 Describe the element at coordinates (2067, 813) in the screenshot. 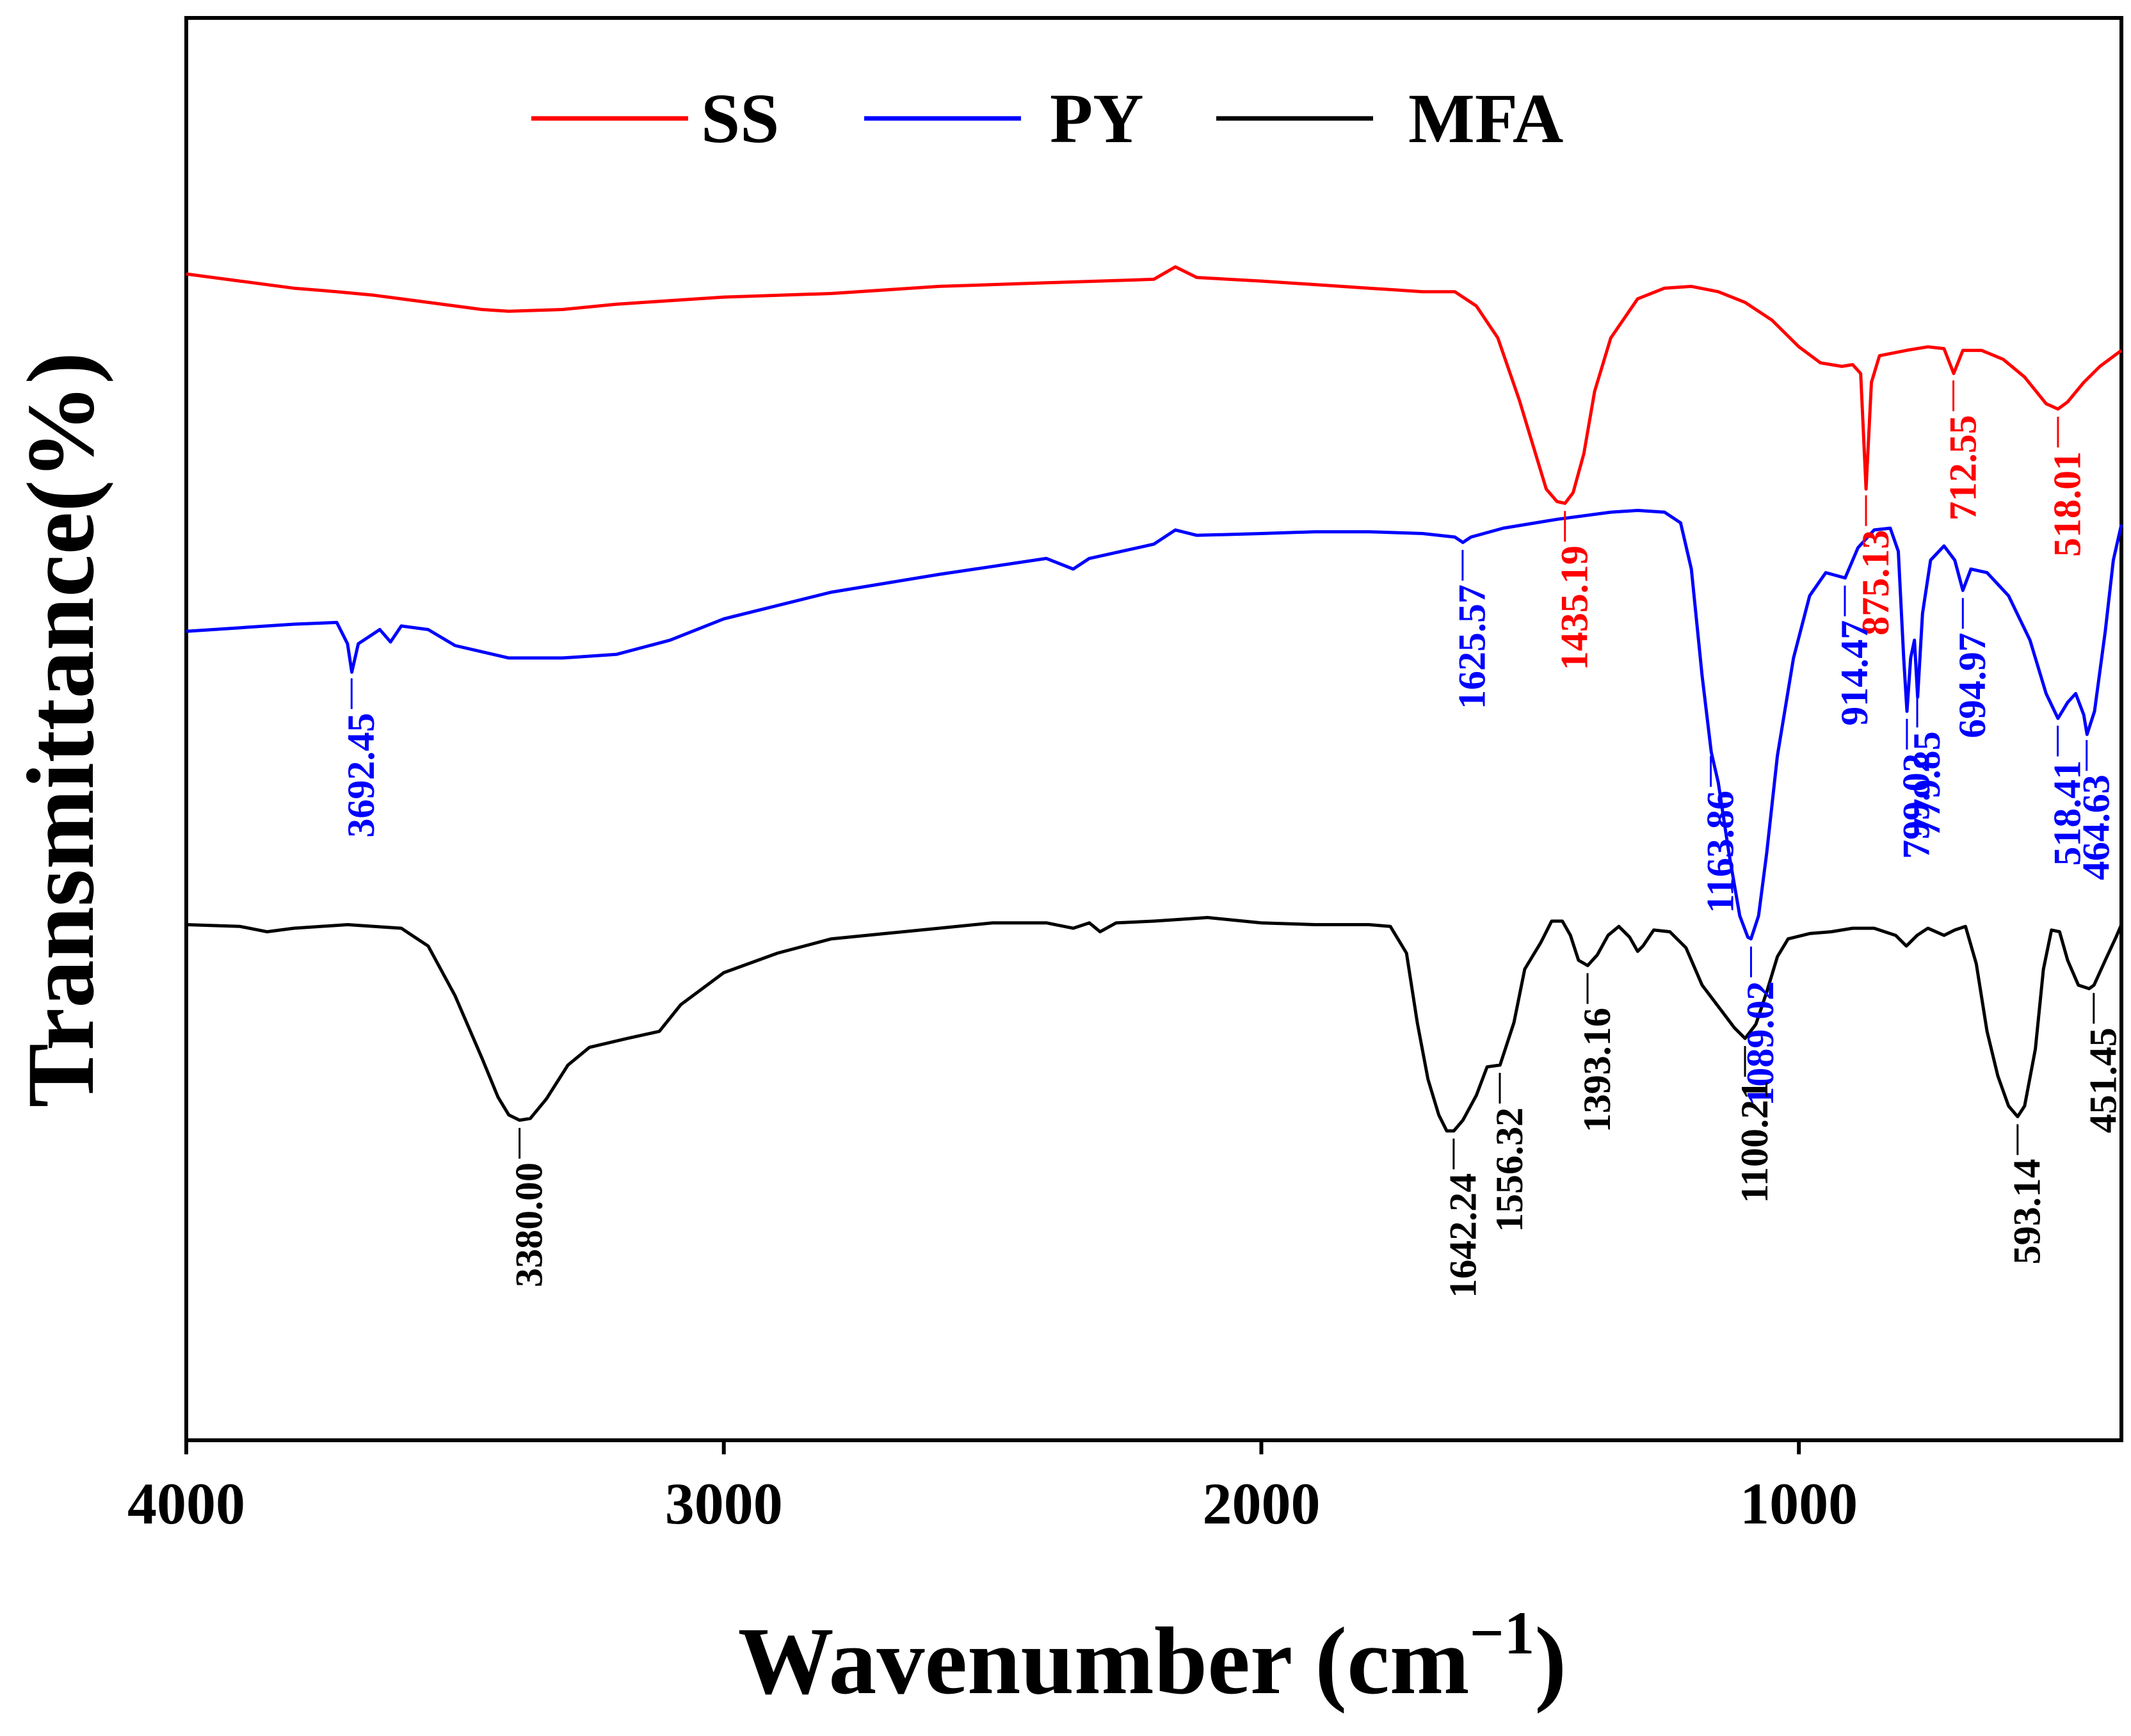

I see `peak-label-py-518-41: 518.41` at that location.